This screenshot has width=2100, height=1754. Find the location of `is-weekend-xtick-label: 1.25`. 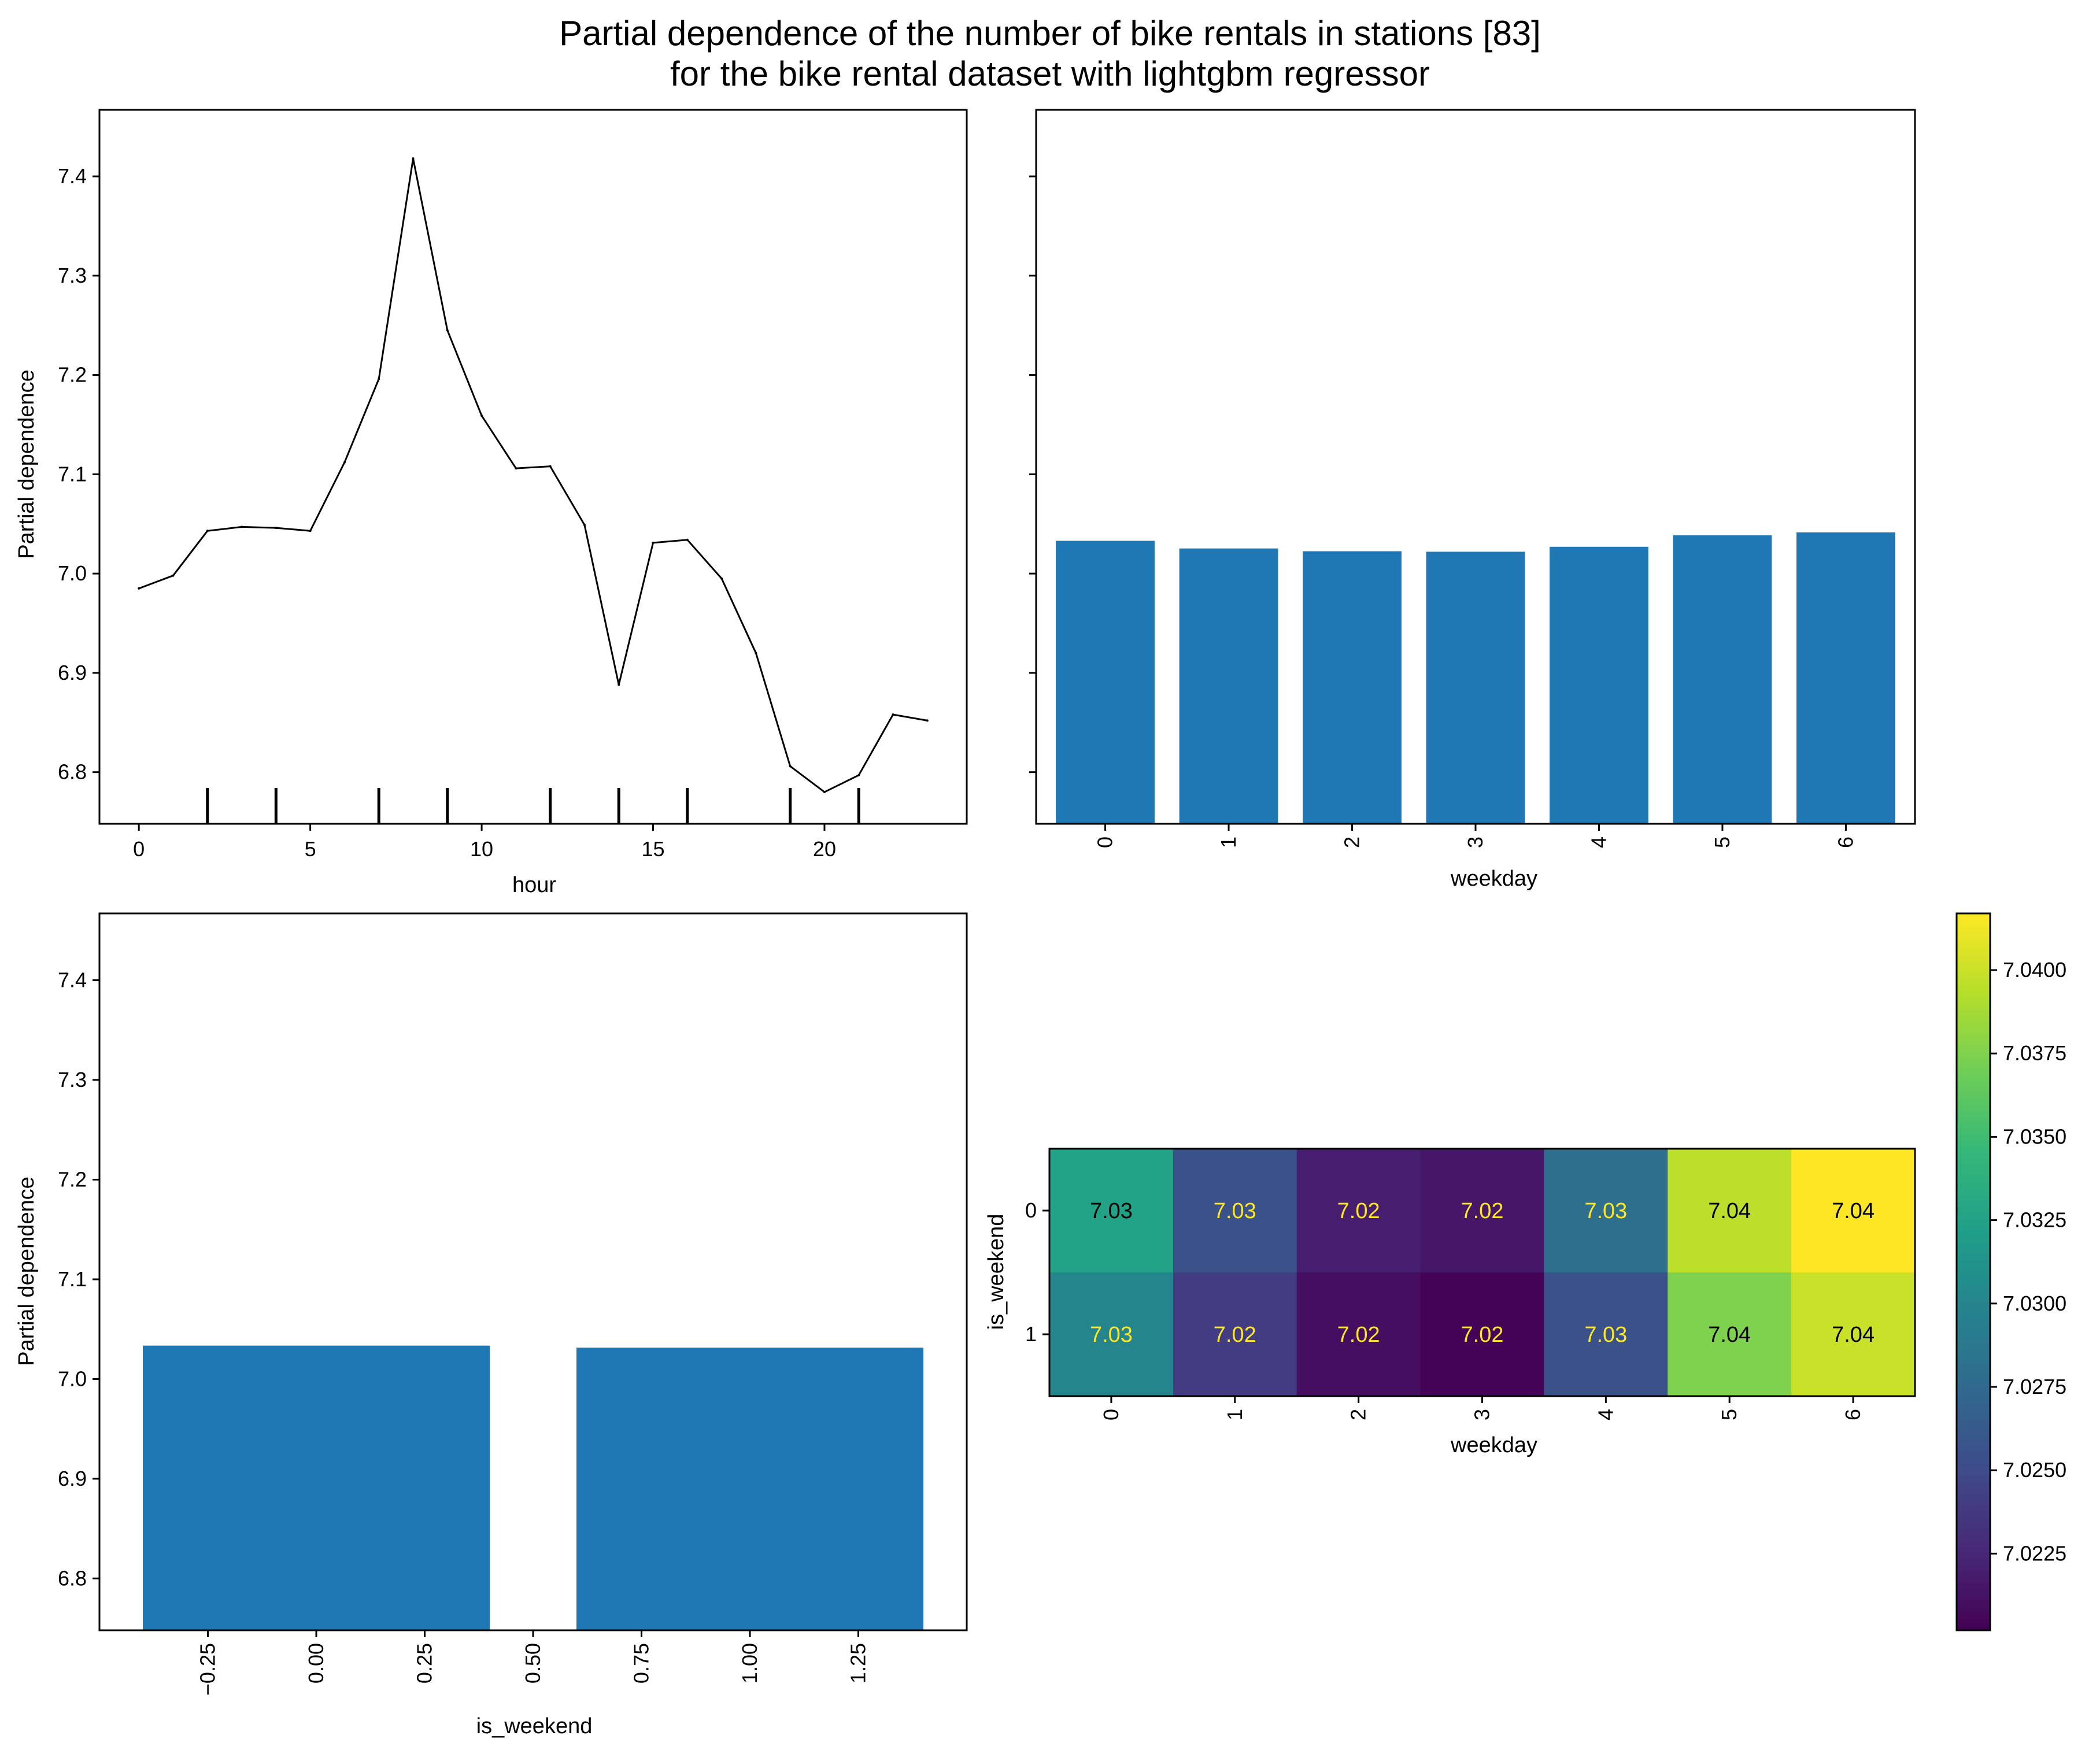

is-weekend-xtick-label: 1.25 is located at coordinates (858, 1663).